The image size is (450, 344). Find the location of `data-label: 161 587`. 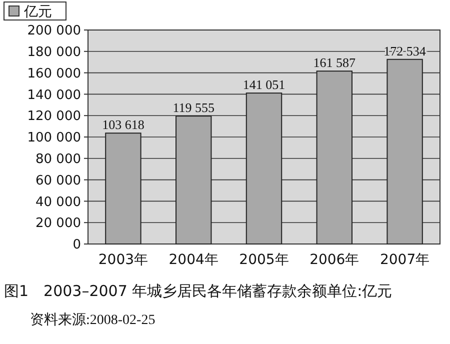

data-label: 161 587 is located at coordinates (334, 62).